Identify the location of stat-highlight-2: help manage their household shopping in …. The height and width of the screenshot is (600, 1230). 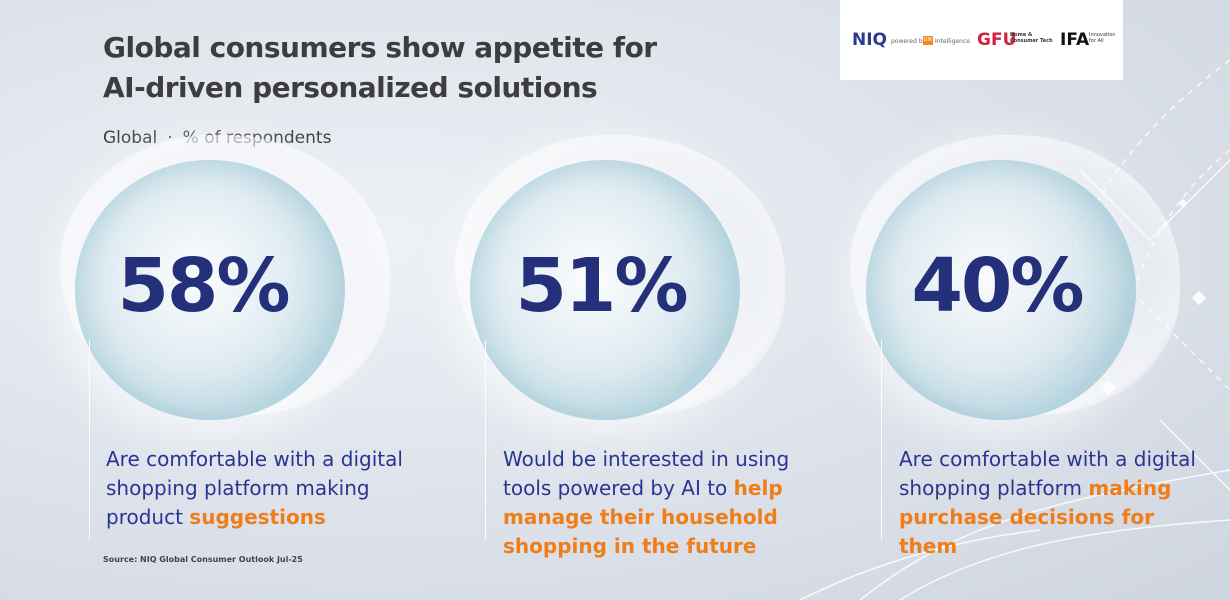
(643, 517).